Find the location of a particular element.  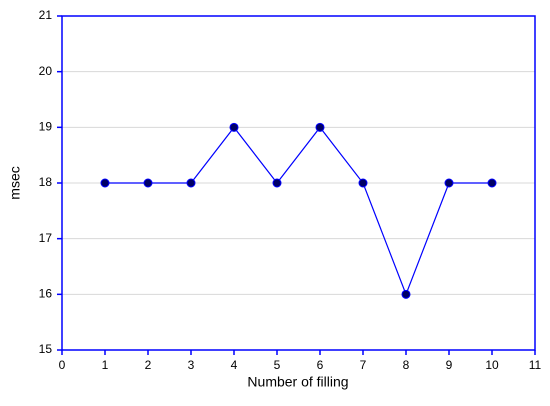

x-tick-label: 6 is located at coordinates (320, 365).